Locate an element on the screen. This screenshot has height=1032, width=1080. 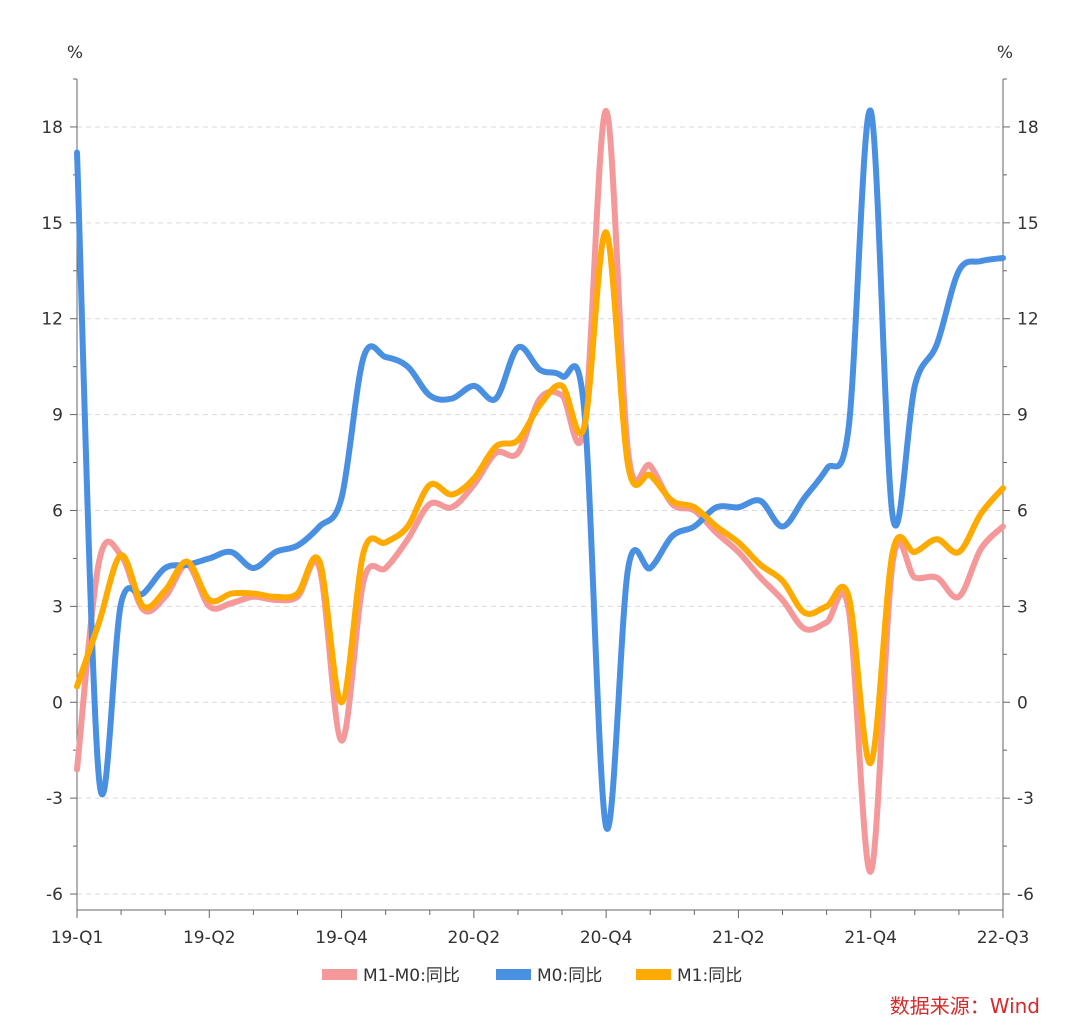
right-y-tick-label: -6 is located at coordinates (1025, 895).